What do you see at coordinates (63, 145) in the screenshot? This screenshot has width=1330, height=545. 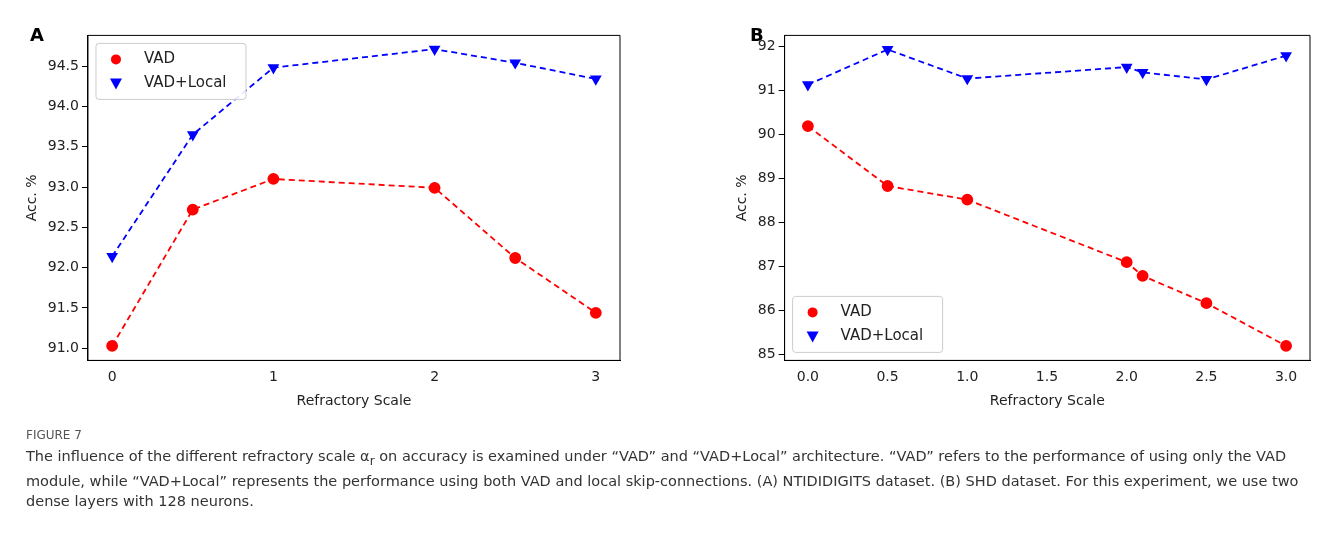 I see `y-tick-label: 93.5` at bounding box center [63, 145].